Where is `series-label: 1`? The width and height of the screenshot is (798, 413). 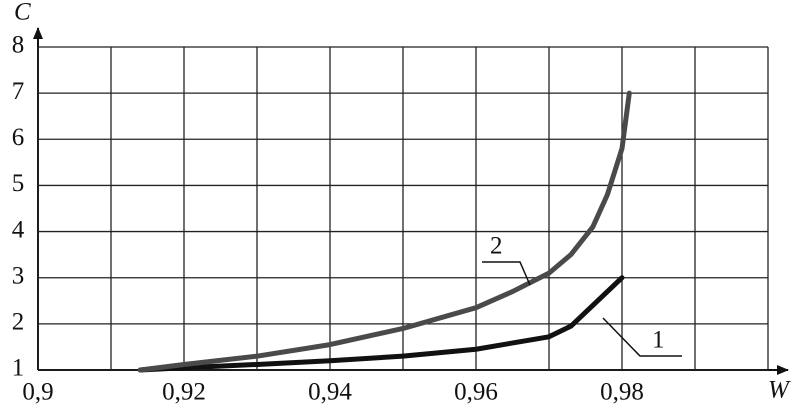 series-label: 1 is located at coordinates (658, 340).